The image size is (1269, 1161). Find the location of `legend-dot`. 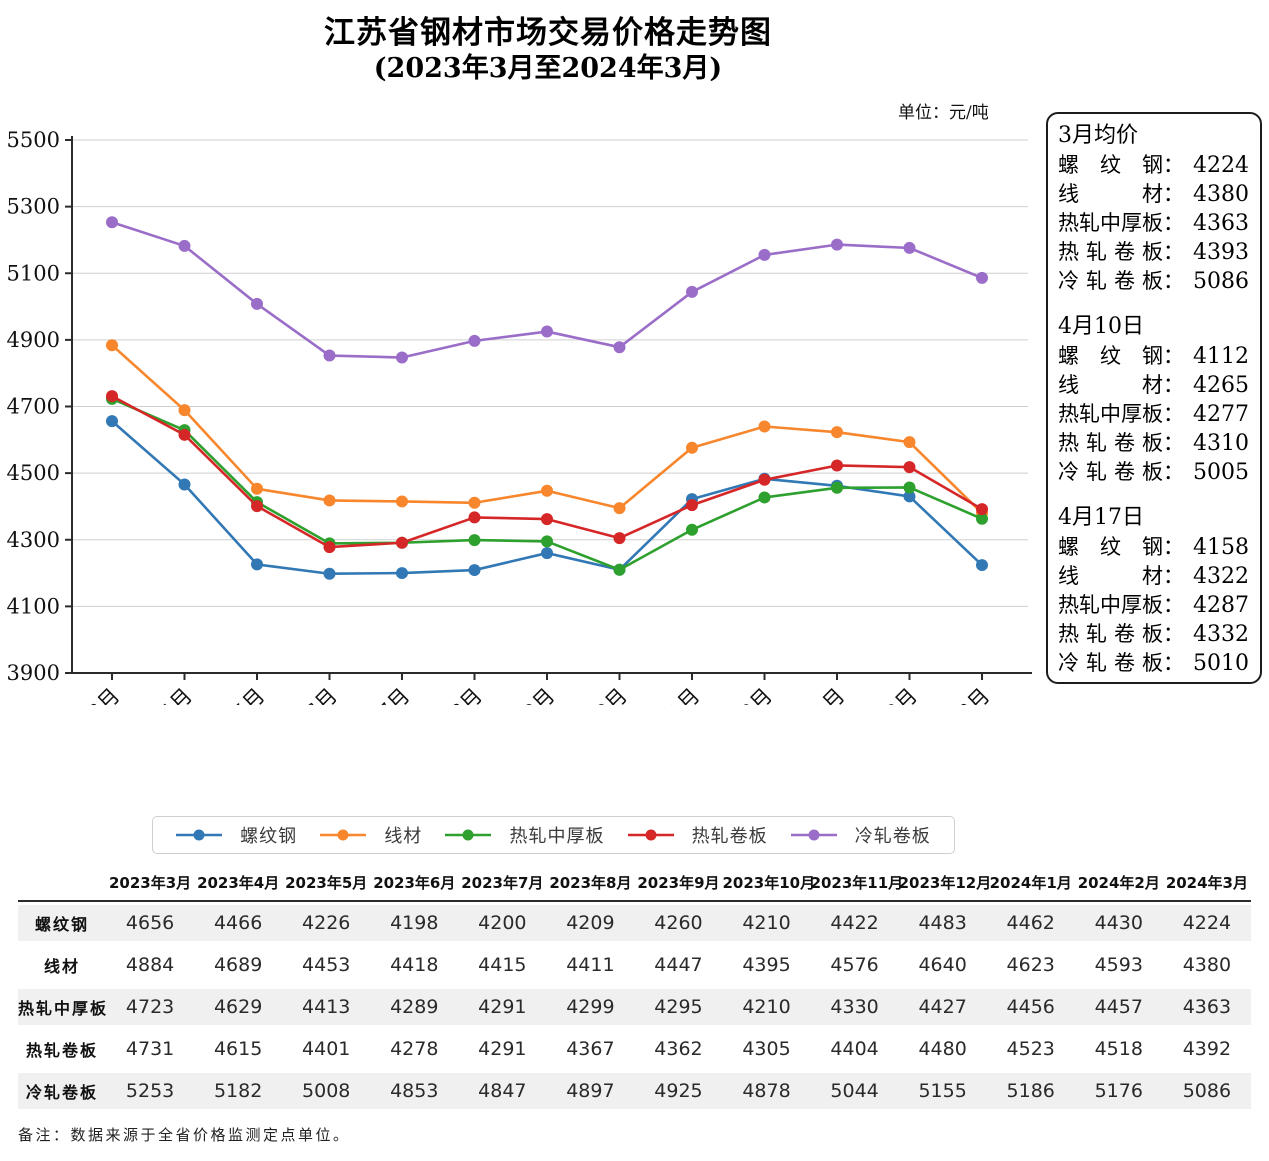

legend-dot is located at coordinates (651, 835).